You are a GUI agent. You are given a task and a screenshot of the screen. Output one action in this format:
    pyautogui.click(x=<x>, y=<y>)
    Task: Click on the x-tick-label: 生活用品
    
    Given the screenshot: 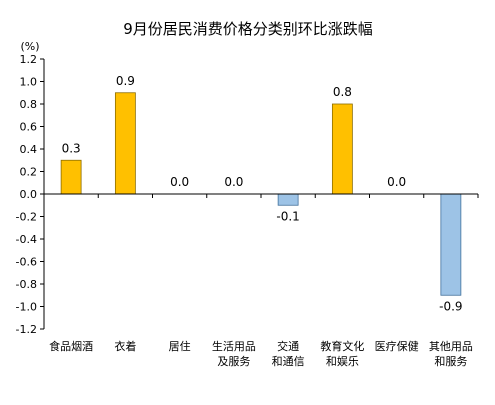 What is the action you would take?
    pyautogui.click(x=234, y=346)
    